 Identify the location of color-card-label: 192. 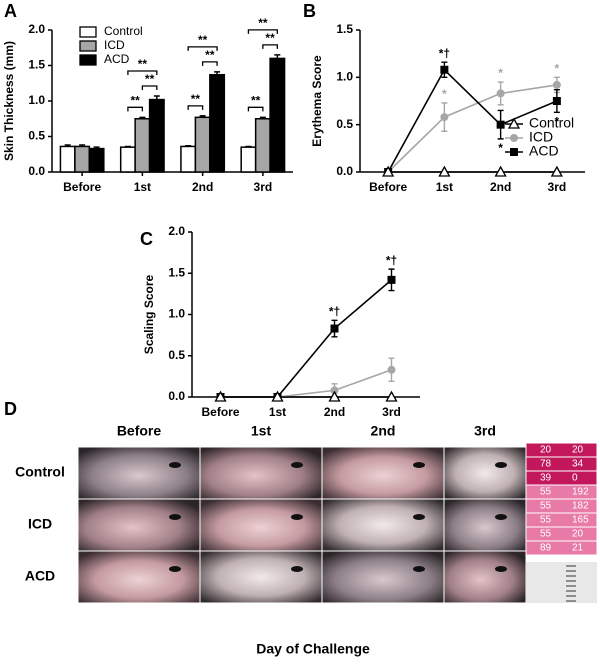
(580, 492).